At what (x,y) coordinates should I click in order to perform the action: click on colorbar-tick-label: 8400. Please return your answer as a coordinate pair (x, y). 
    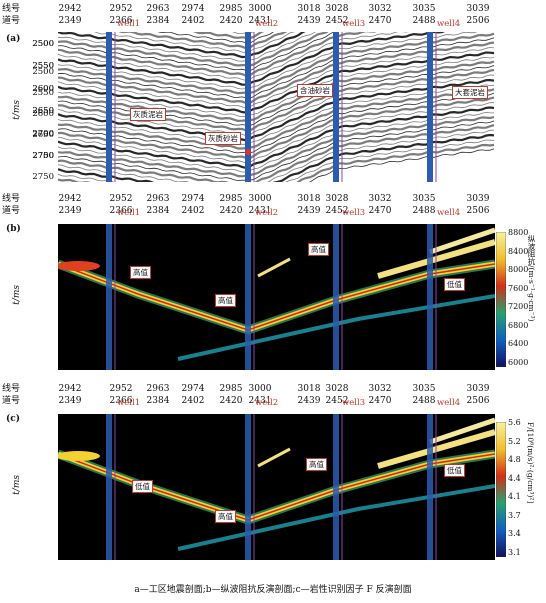
    Looking at the image, I should click on (518, 251).